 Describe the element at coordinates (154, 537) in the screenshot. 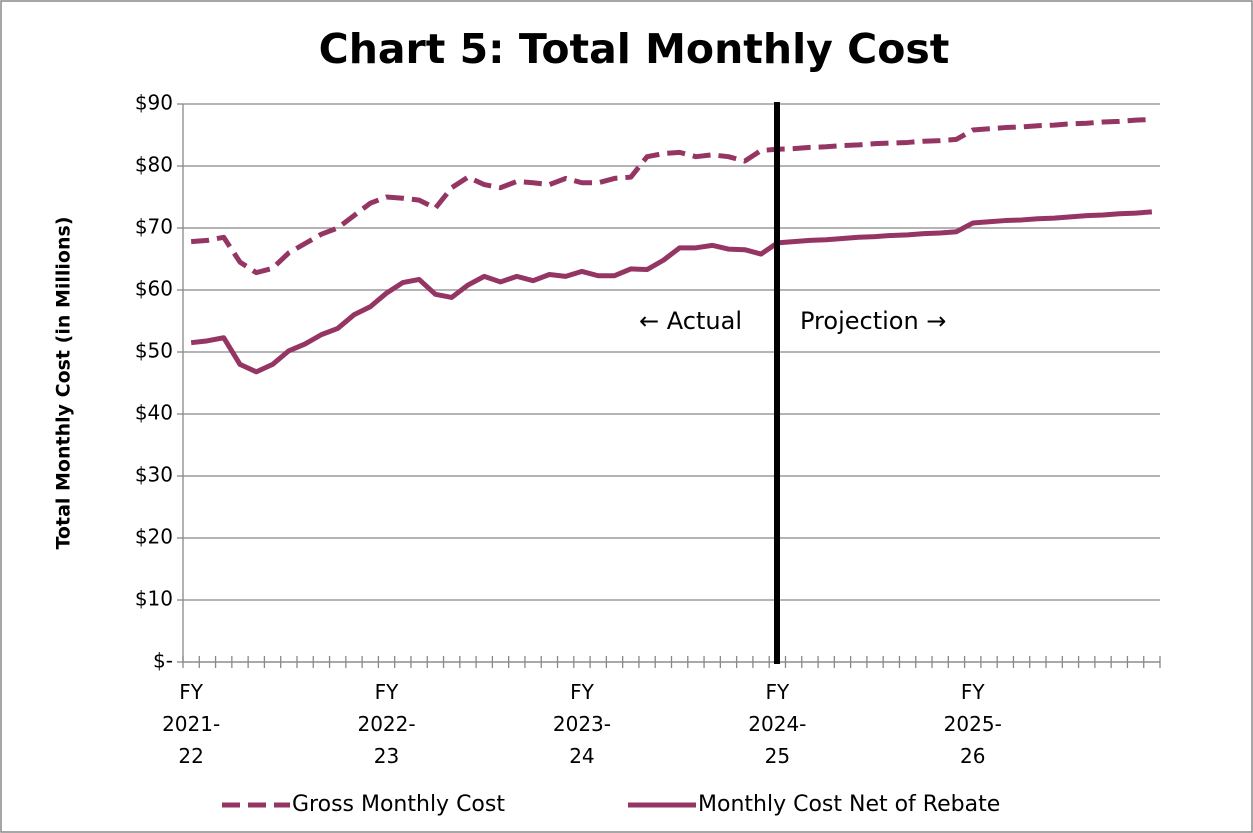

I see `y-tick-label: $20` at that location.